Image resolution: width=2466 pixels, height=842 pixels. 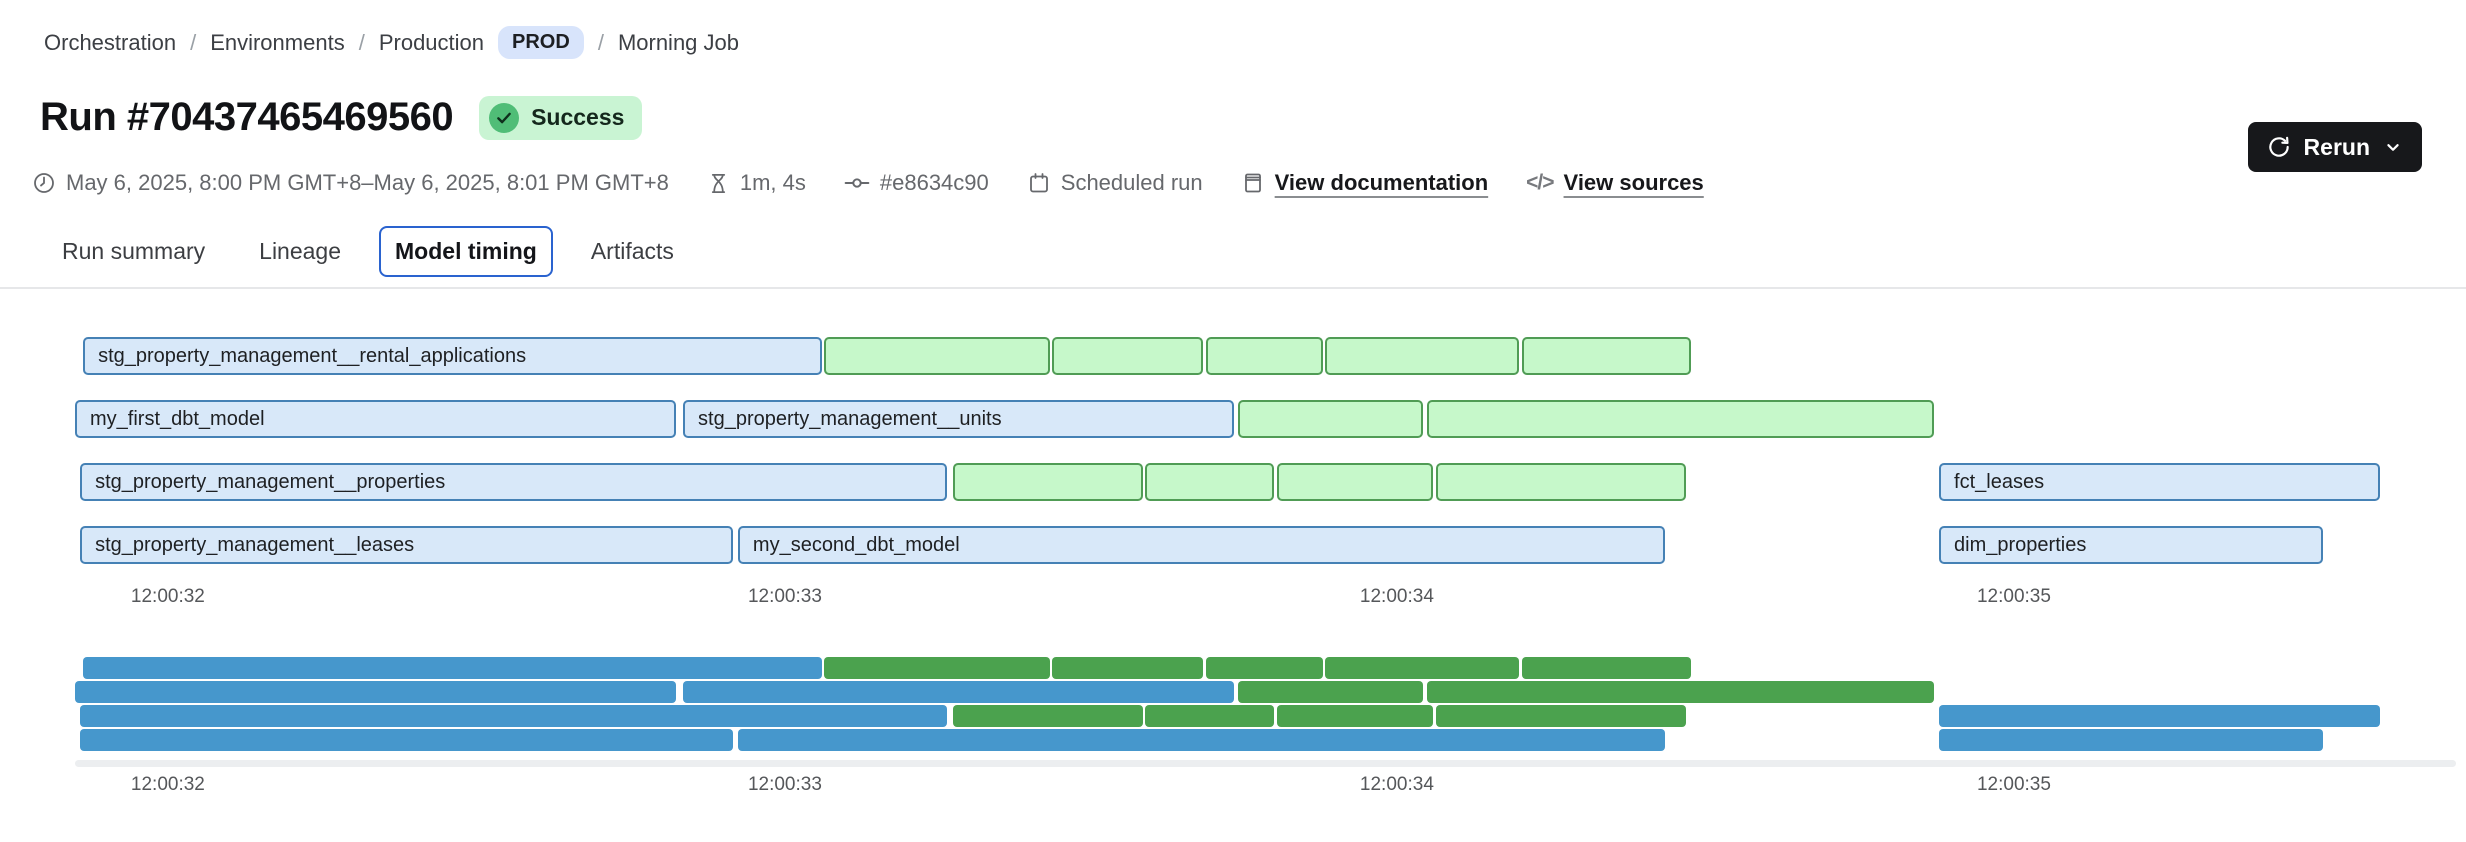 I want to click on axis-tick-label: 12:00:33, so click(x=784, y=784).